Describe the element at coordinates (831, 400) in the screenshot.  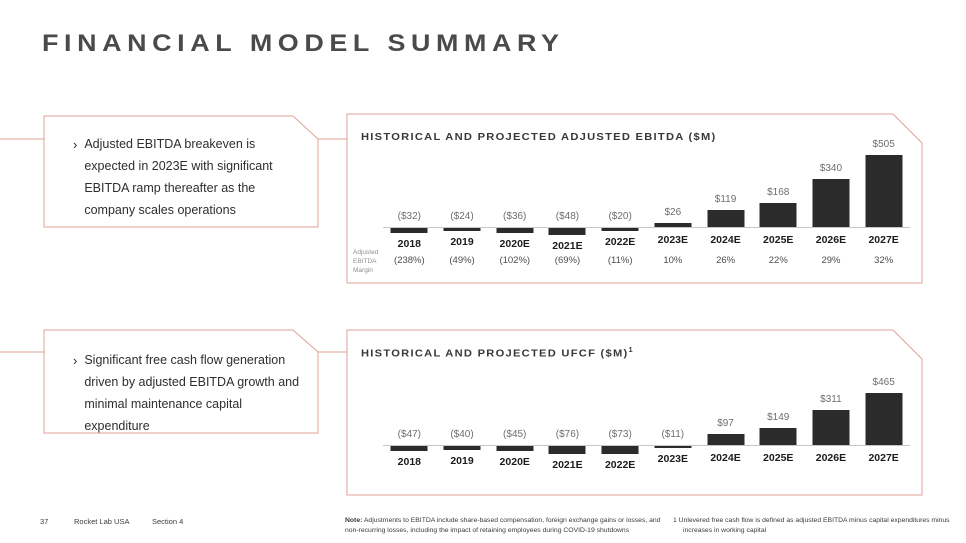
I see `bar-value-label: $311` at that location.